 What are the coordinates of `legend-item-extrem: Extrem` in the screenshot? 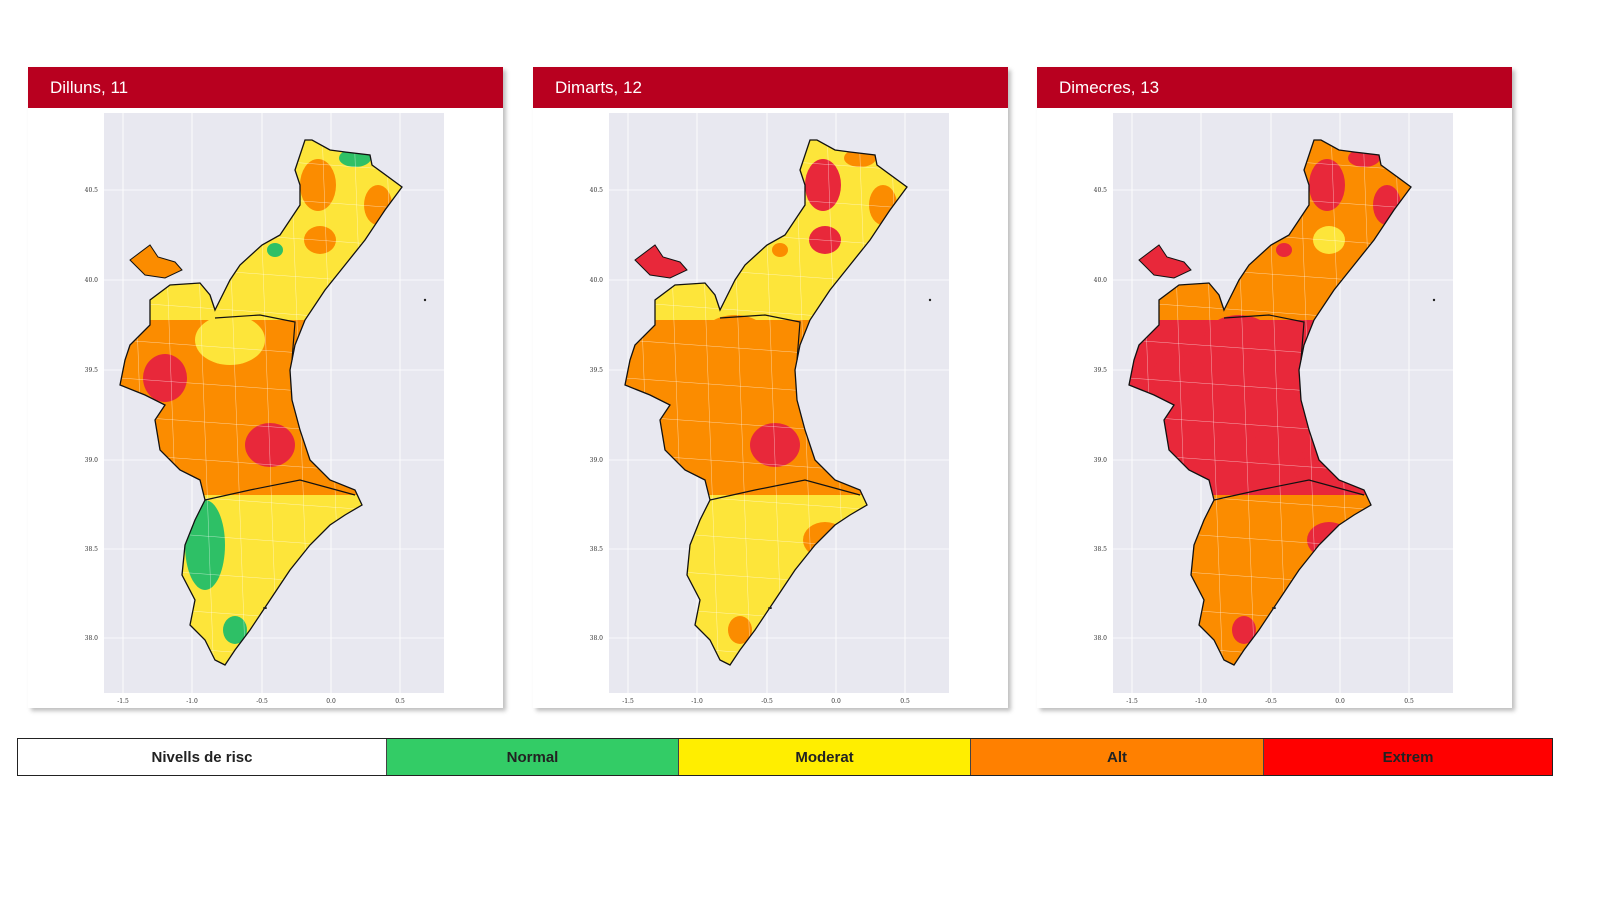 It's located at (1407, 757).